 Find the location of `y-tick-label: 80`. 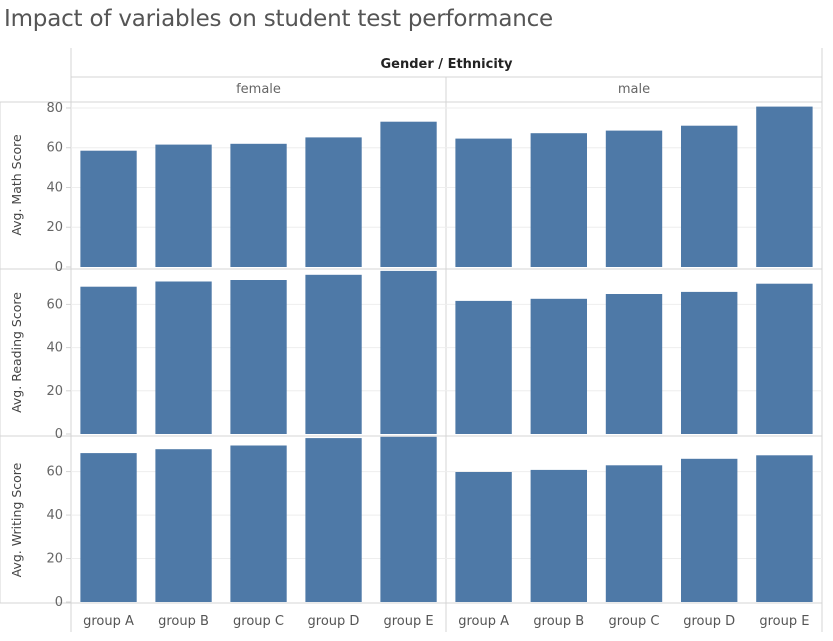

y-tick-label: 80 is located at coordinates (54, 108).